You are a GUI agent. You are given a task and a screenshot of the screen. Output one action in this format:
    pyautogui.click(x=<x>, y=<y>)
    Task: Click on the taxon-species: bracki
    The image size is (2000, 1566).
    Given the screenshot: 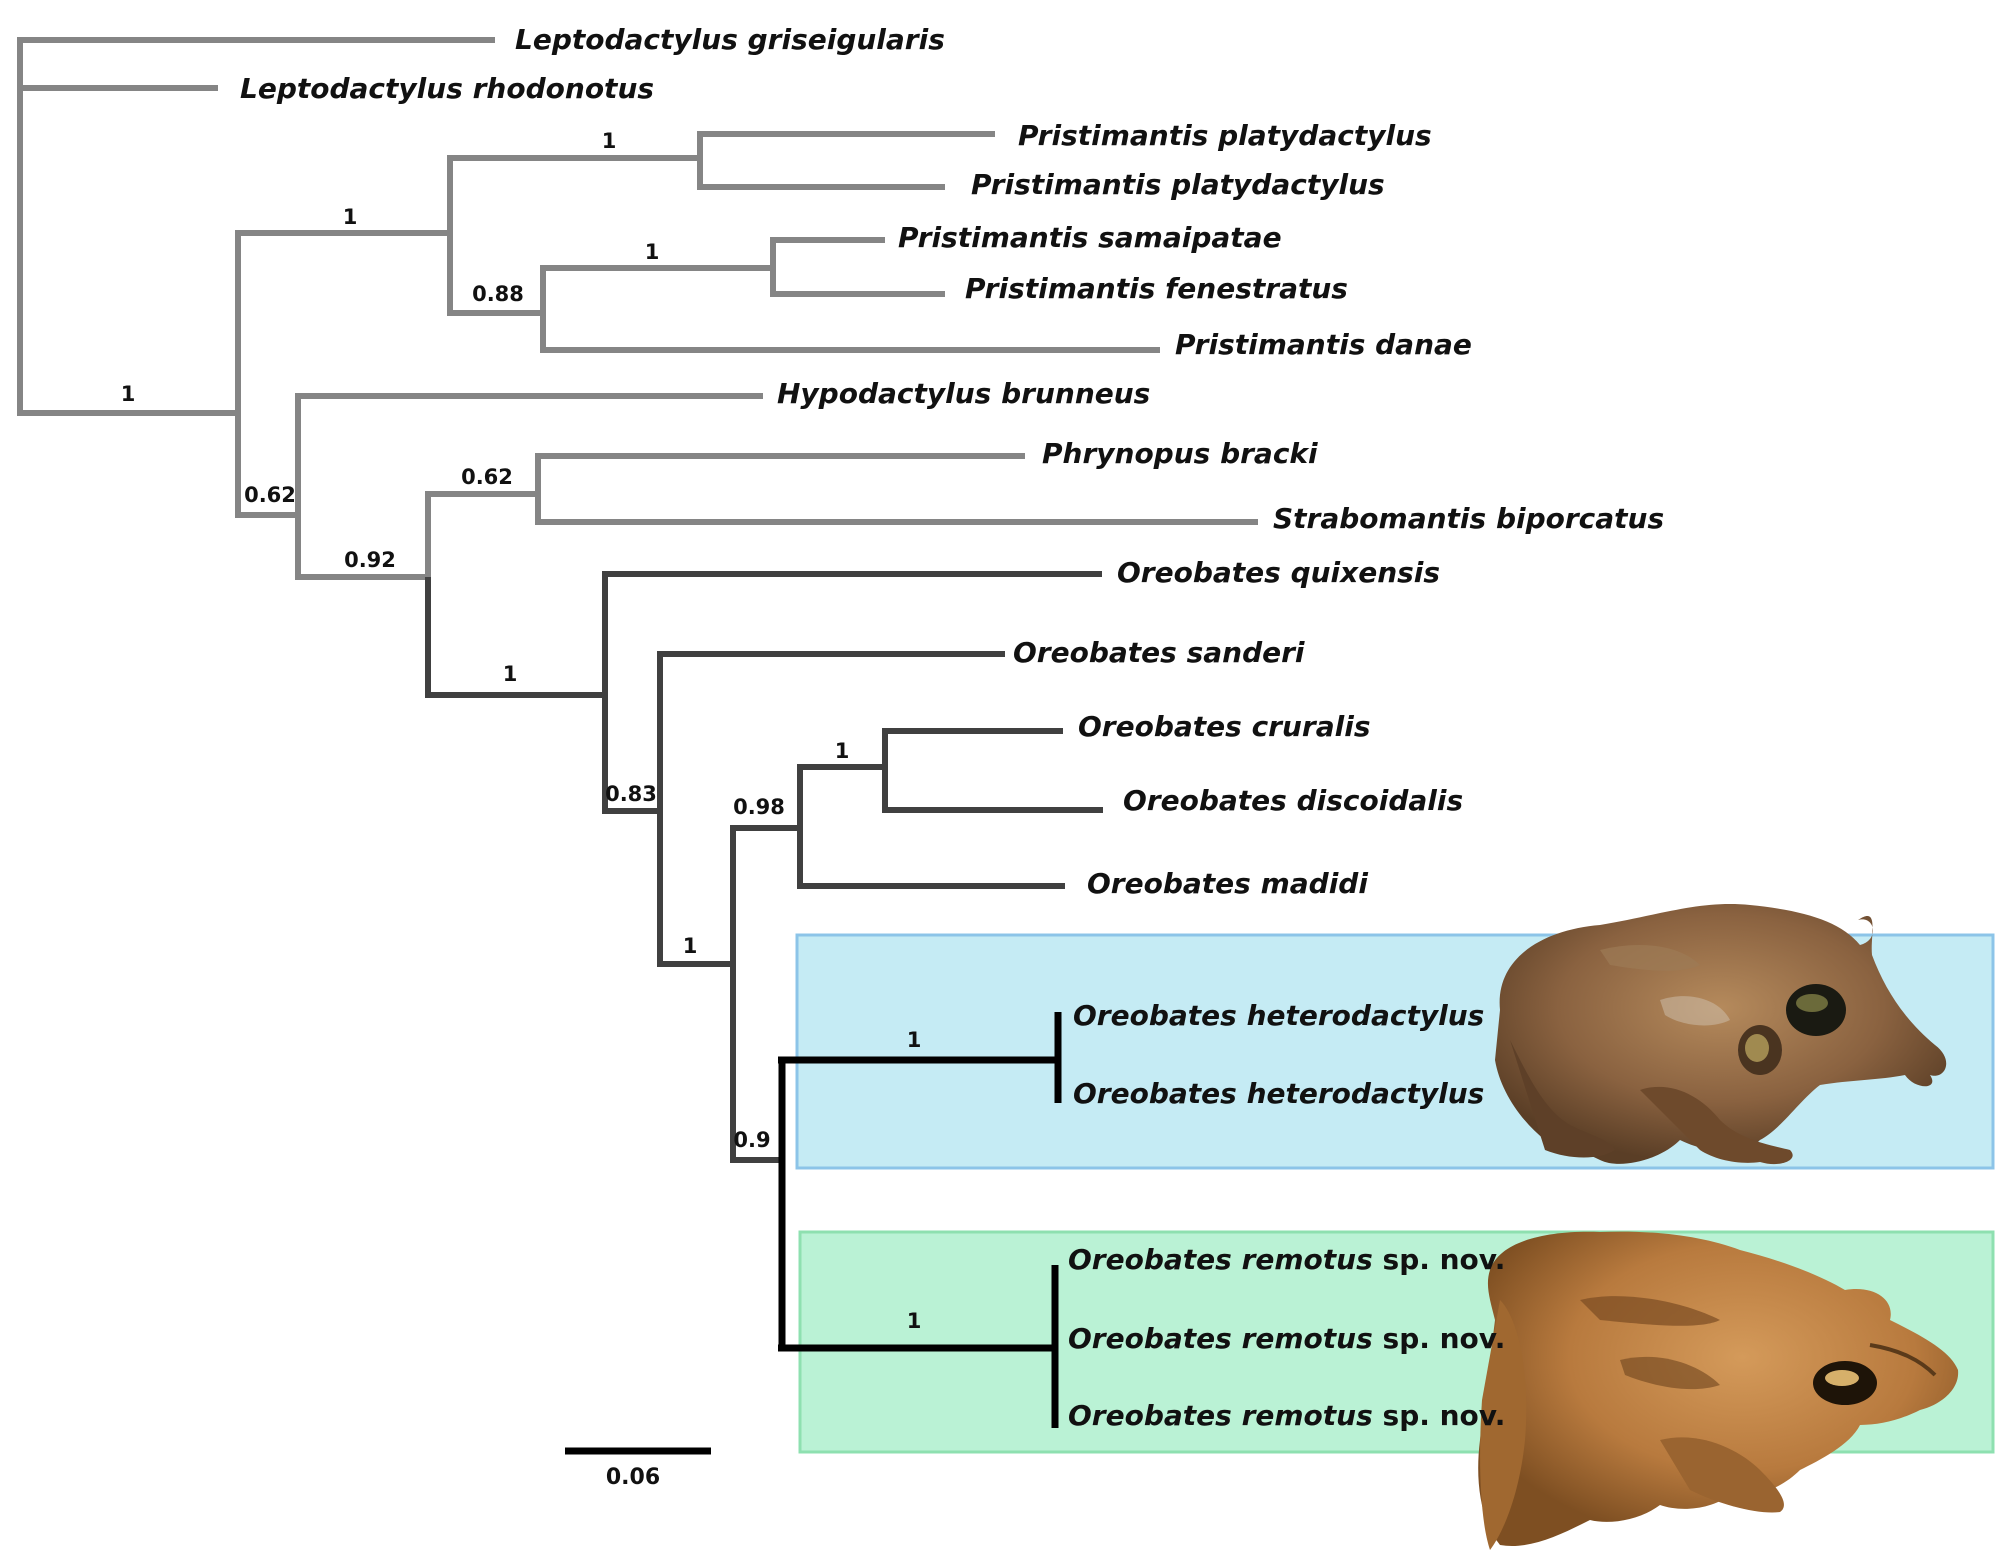 What is the action you would take?
    pyautogui.click(x=1269, y=453)
    